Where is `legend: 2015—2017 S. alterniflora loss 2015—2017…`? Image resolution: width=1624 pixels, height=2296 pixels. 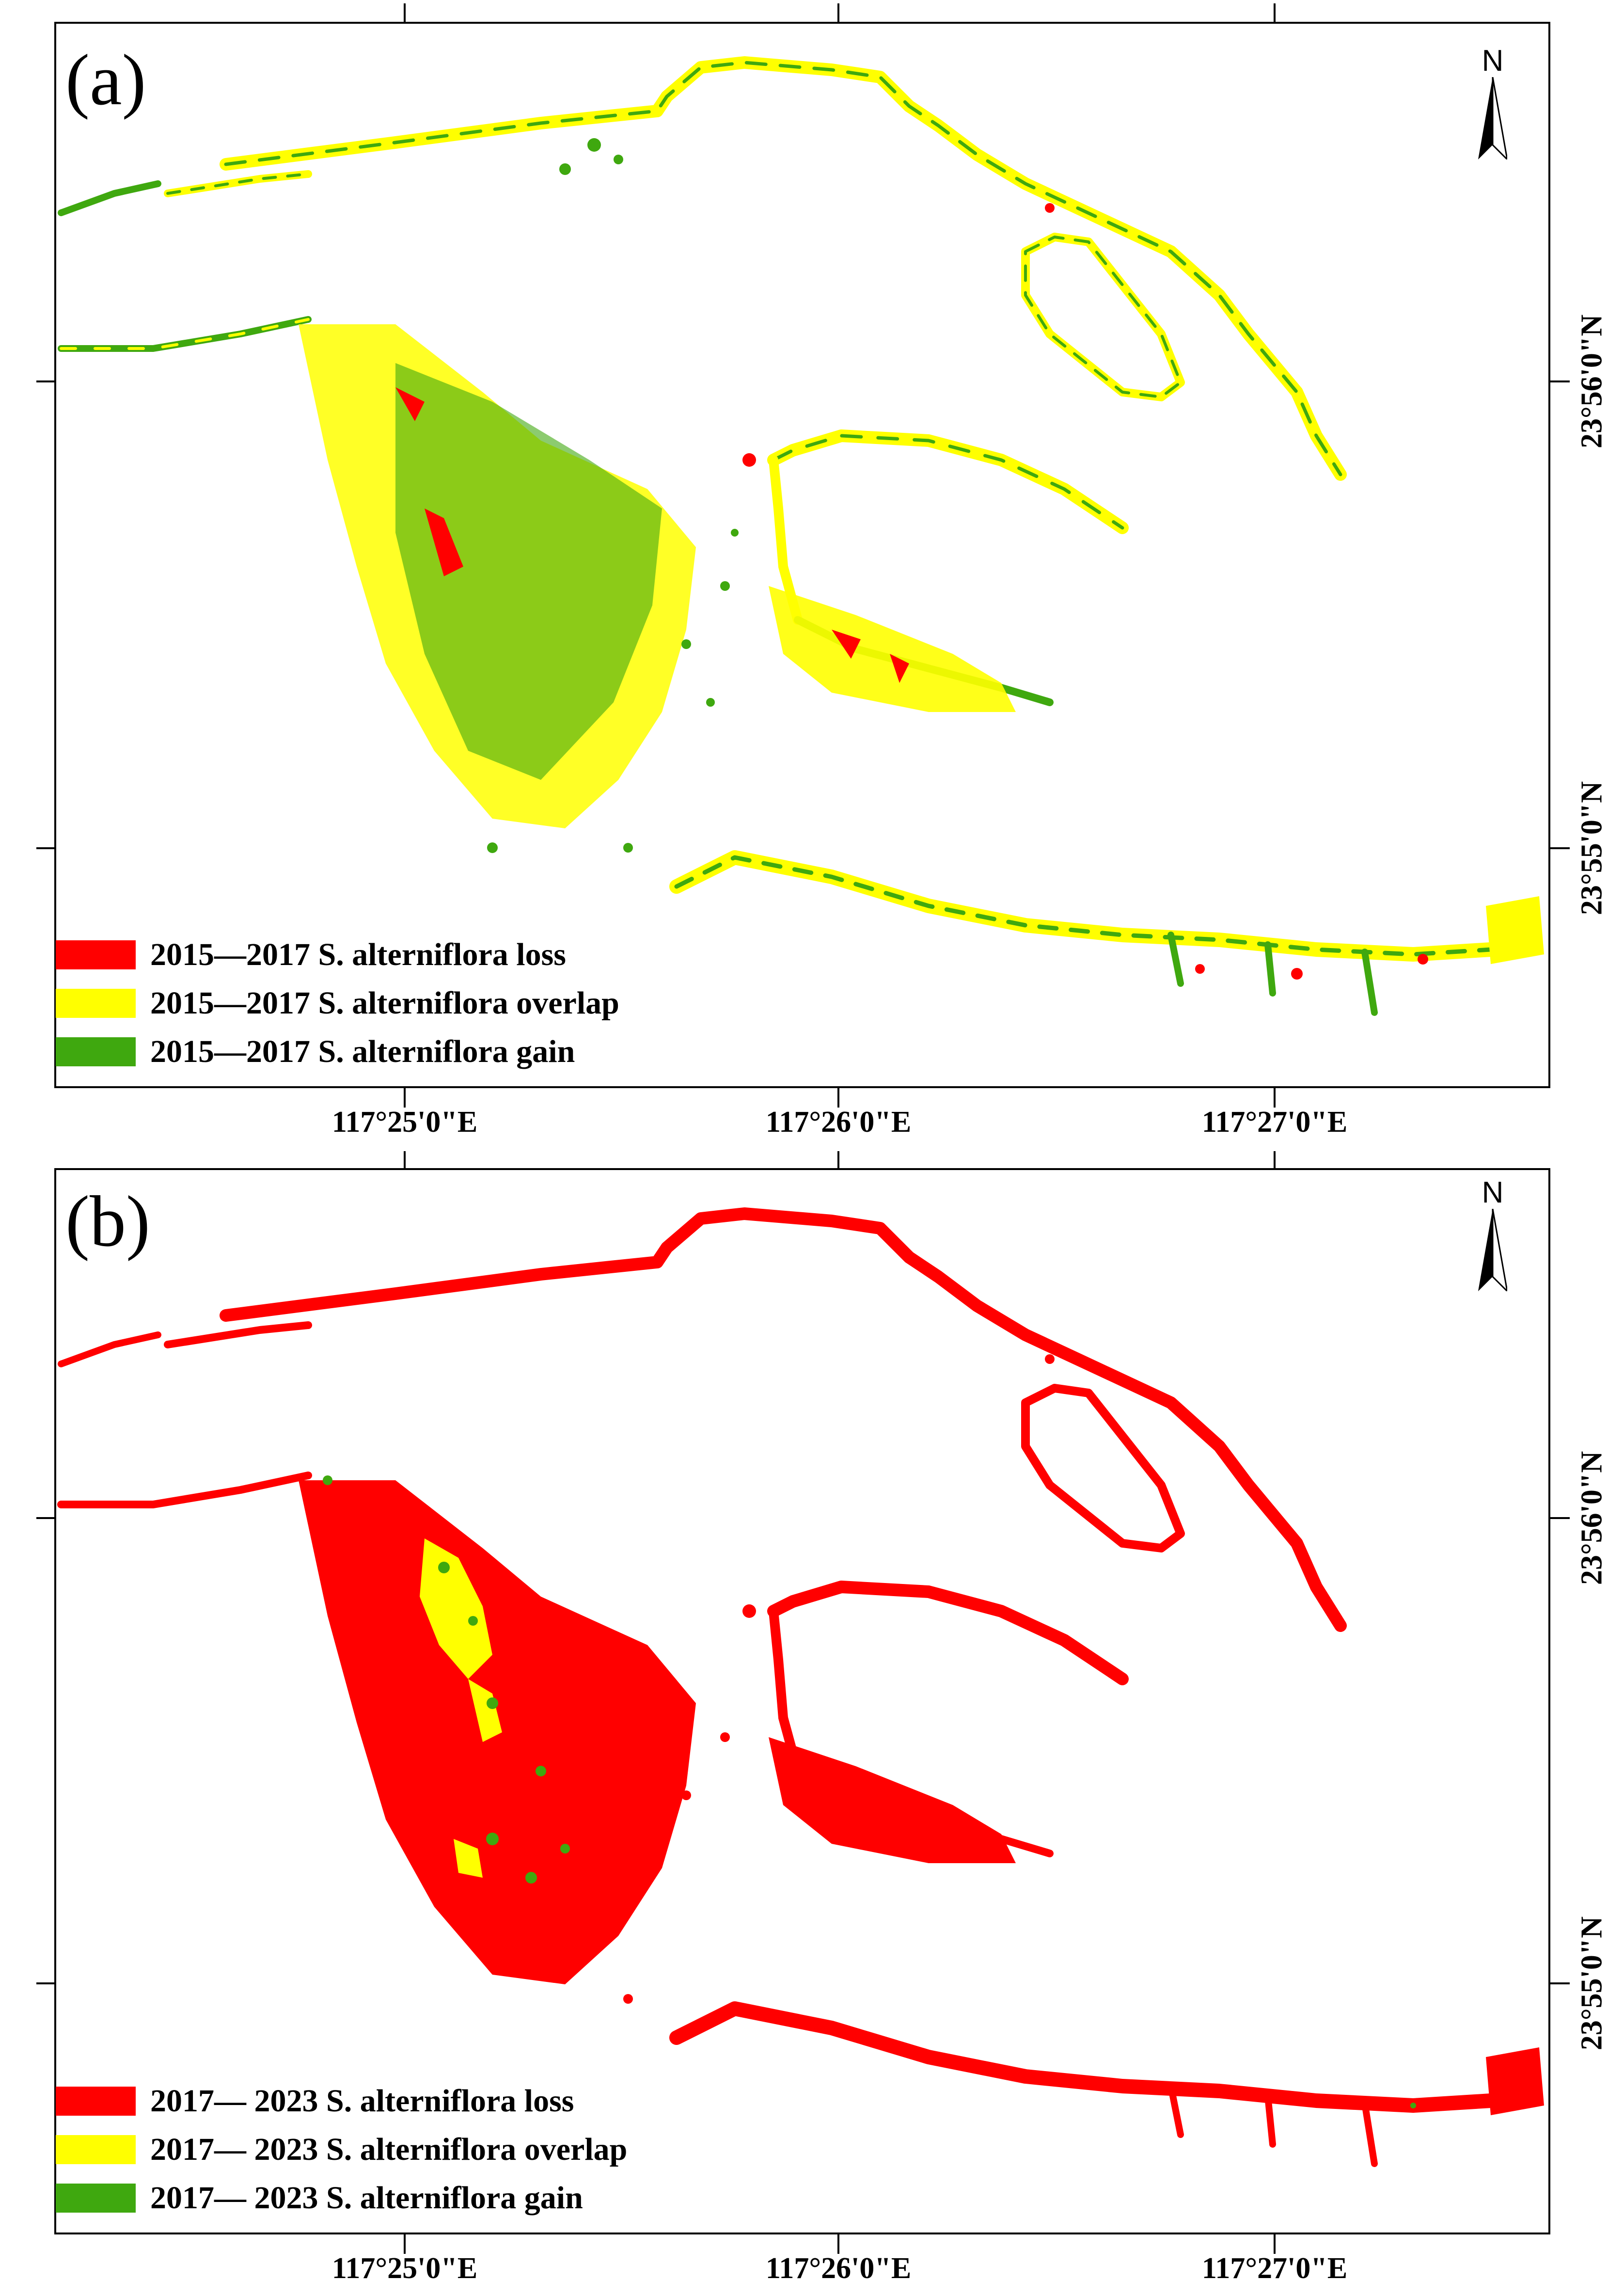
legend: 2015—2017 S. alterniflora loss 2015—2017… is located at coordinates (337, 1003).